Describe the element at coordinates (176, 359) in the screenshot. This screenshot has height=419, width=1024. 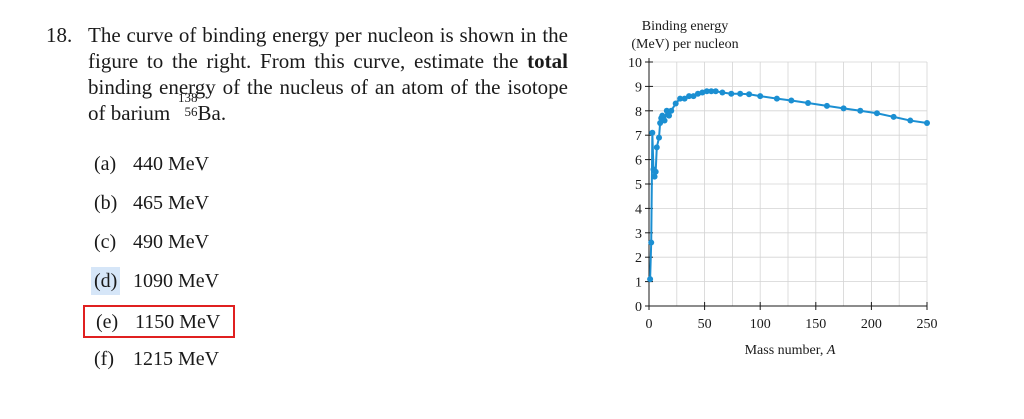
I see `choice-value: 1215 MeV` at that location.